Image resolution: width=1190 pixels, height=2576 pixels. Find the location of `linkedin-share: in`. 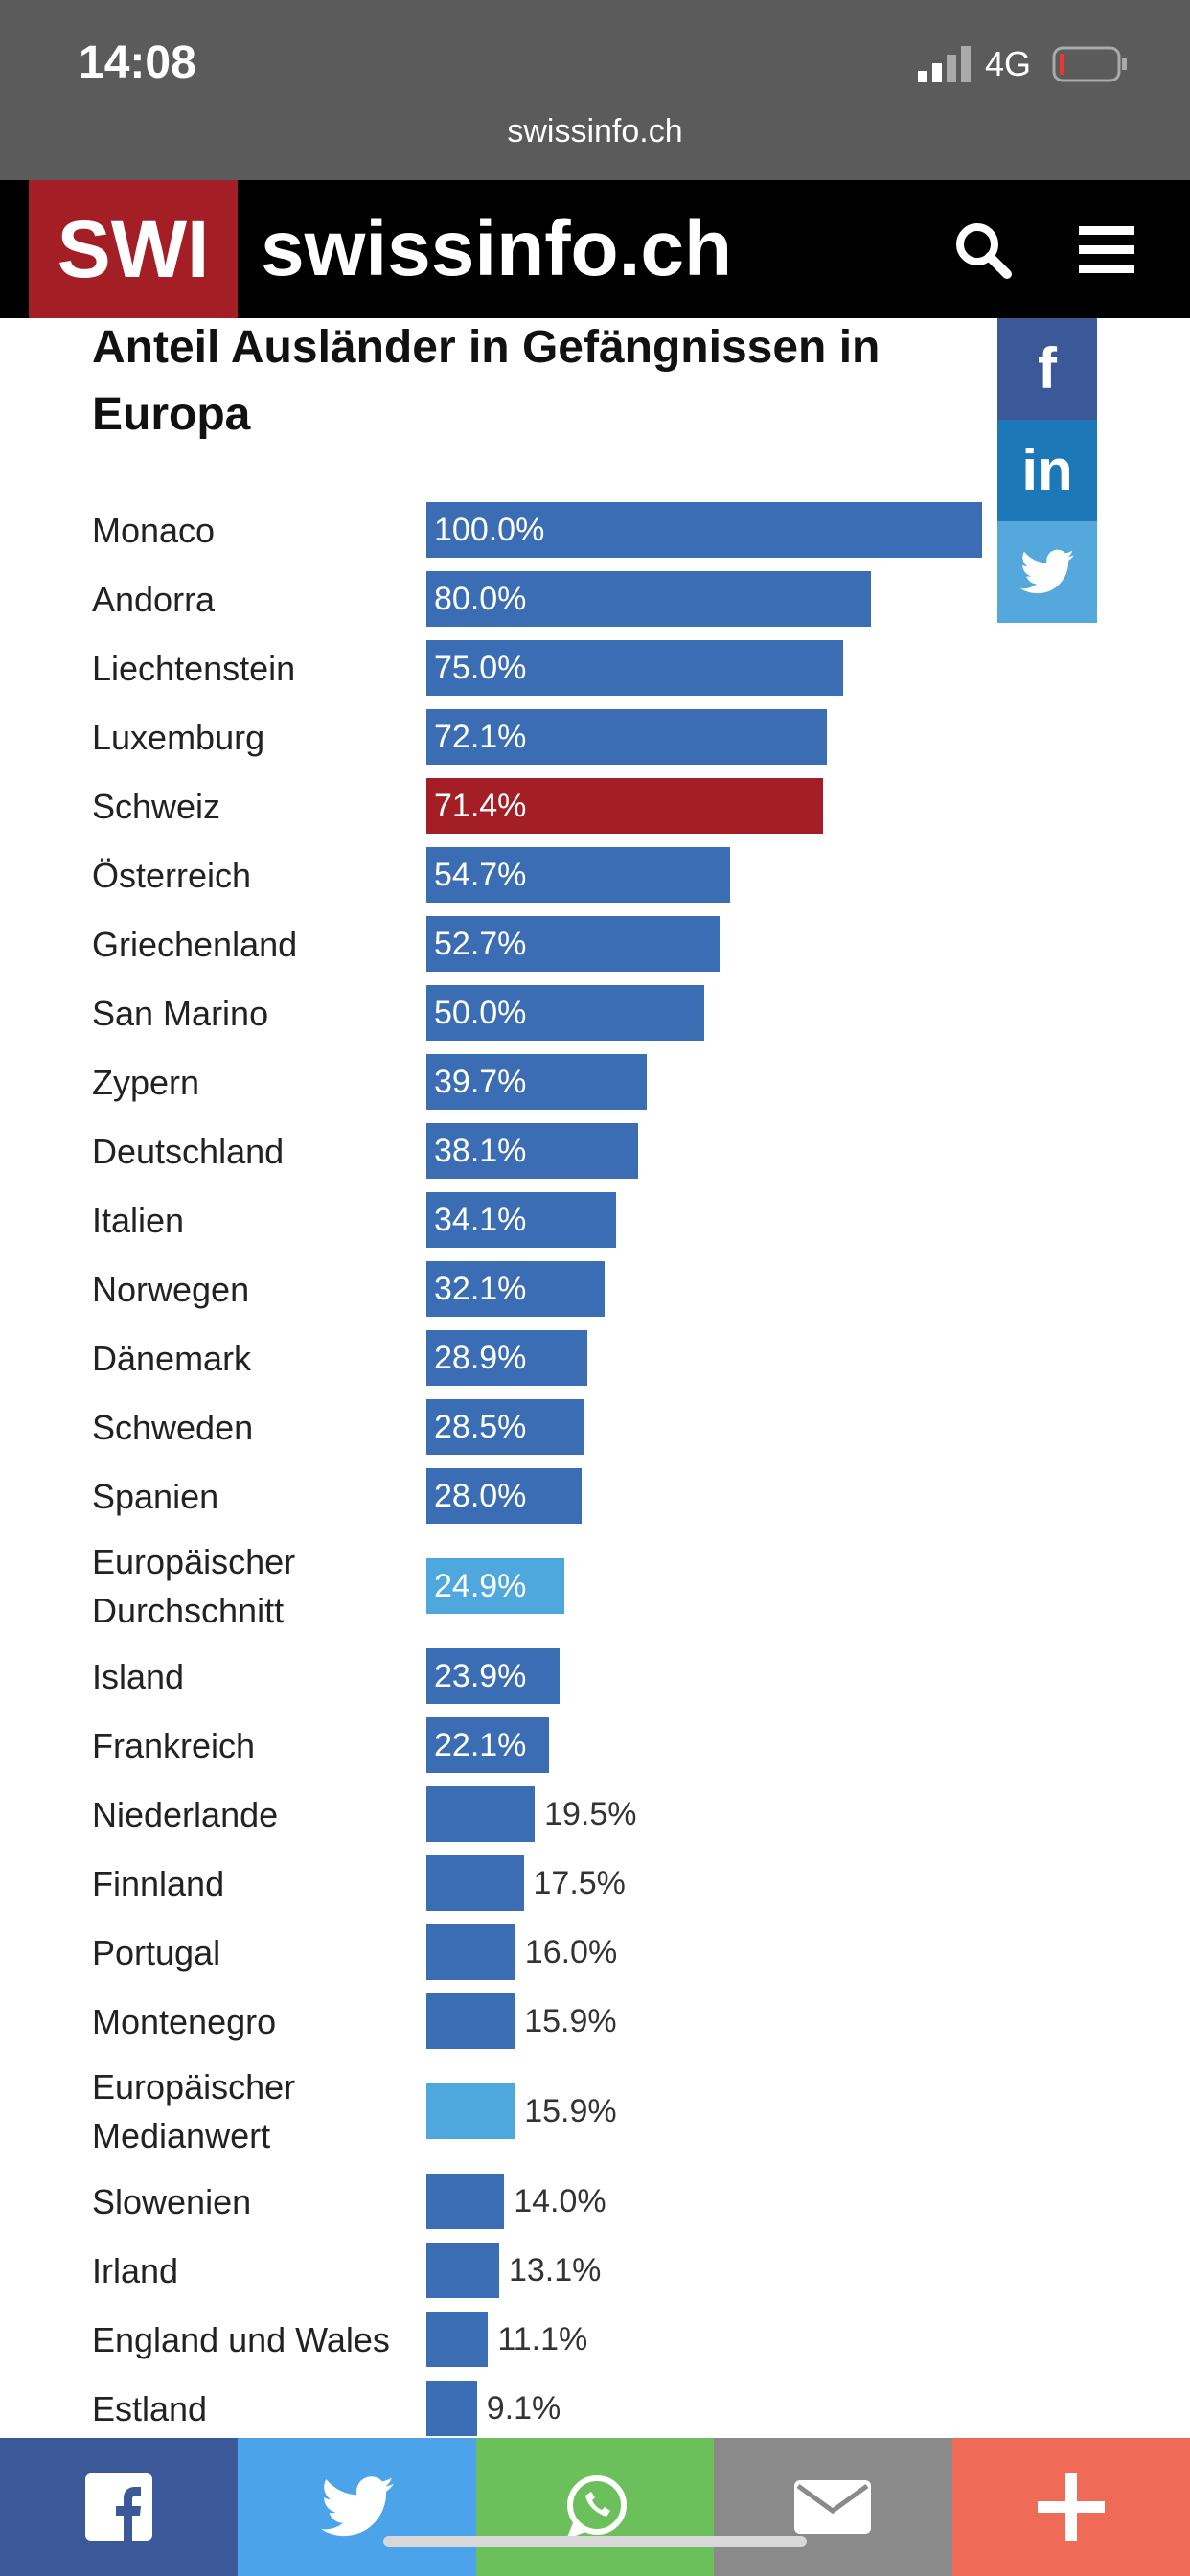

linkedin-share: in is located at coordinates (1047, 470).